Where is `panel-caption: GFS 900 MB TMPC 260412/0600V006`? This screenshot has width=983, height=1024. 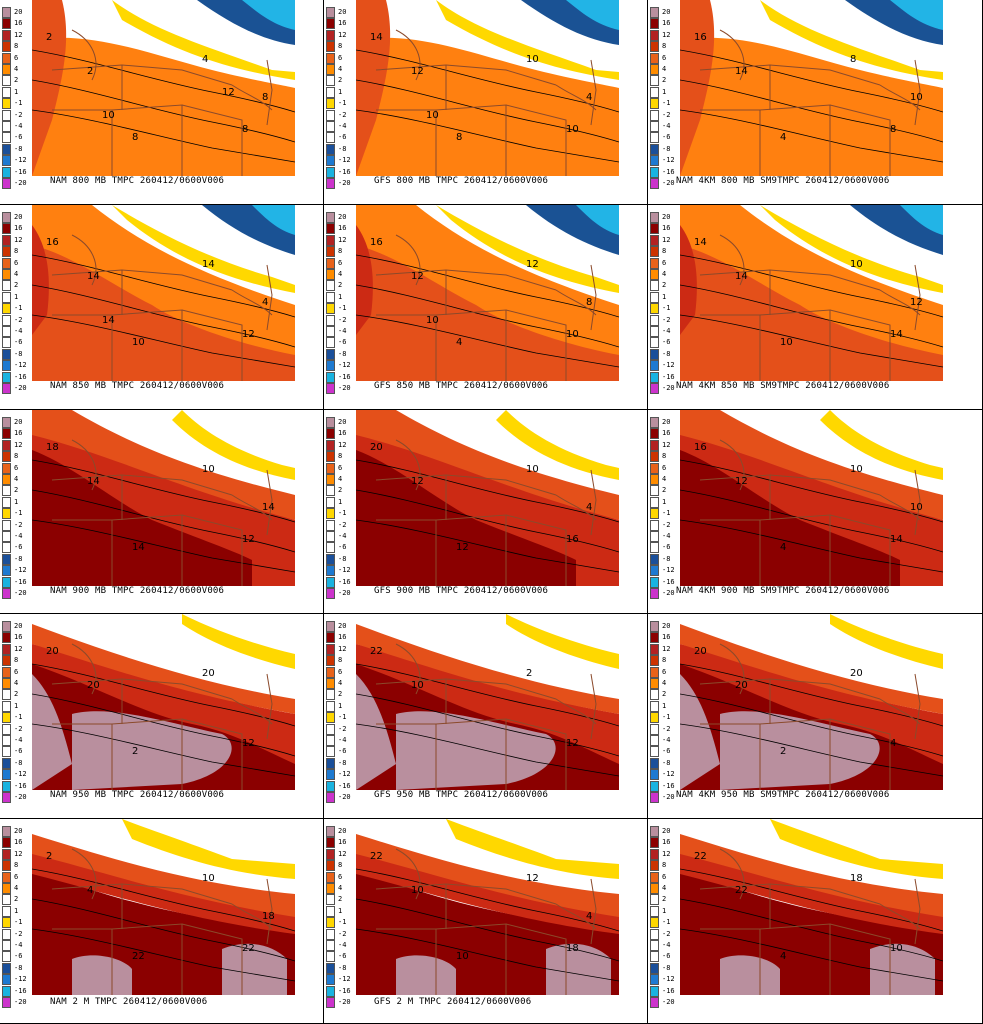 panel-caption: GFS 900 MB TMPC 260412/0600V006 is located at coordinates (461, 591).